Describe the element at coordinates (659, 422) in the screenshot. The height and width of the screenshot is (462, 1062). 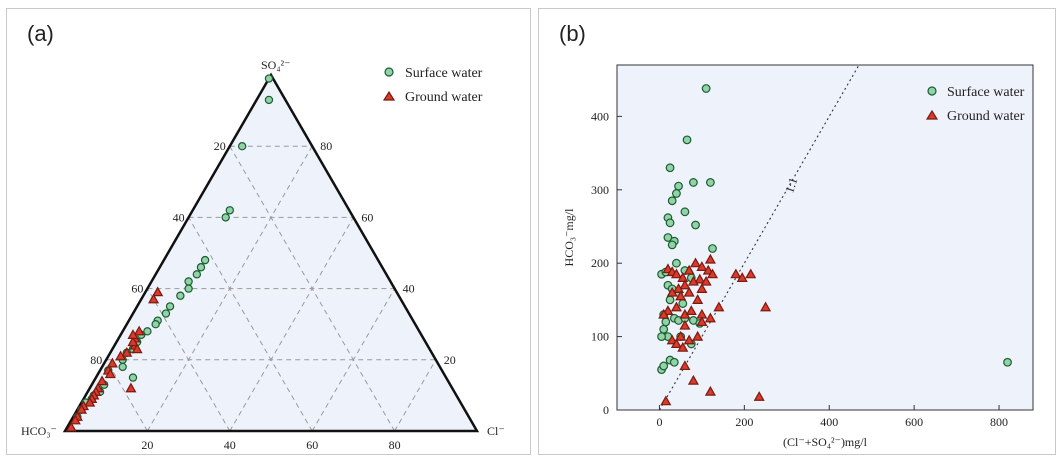
I see `x-tick-label: 0` at that location.